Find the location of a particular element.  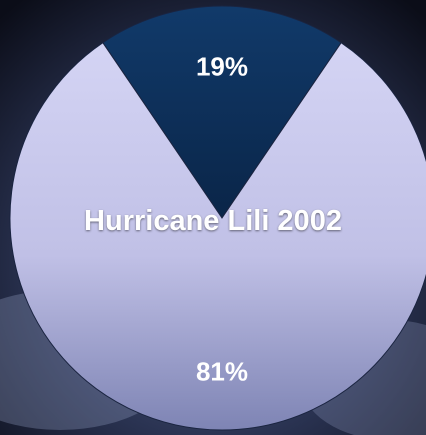

chart-title: Hurricane Lili 2002 is located at coordinates (213, 221).